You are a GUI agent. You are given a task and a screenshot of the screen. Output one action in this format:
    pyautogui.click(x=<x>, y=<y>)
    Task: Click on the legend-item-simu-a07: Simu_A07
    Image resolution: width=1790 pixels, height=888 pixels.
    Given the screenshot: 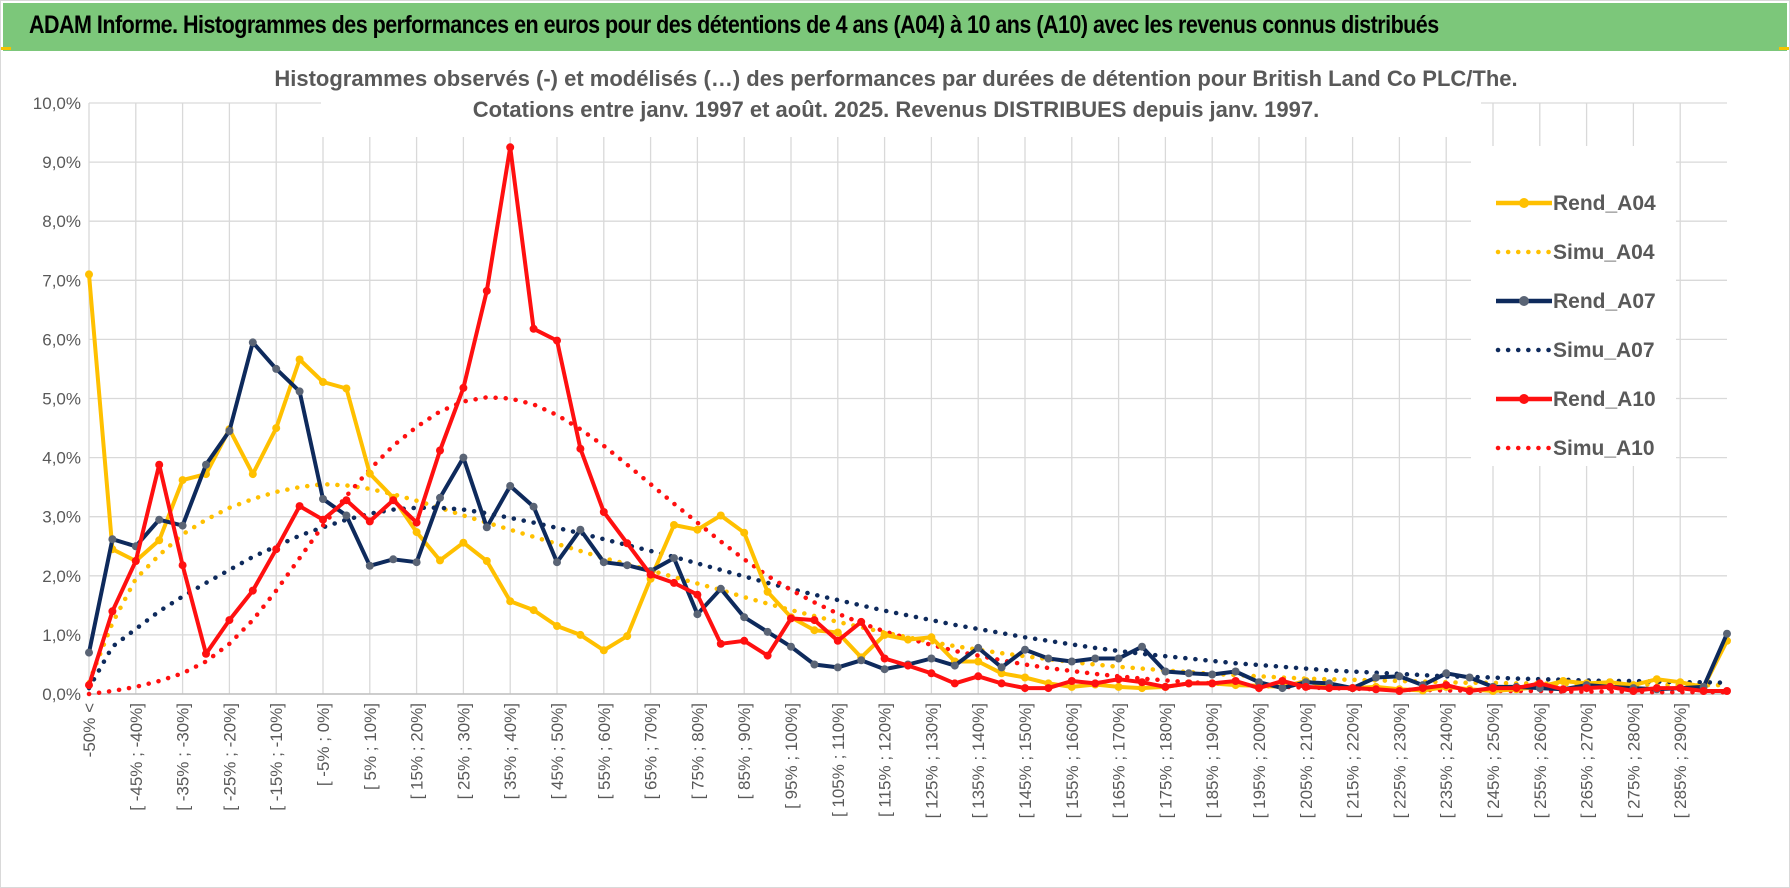 What is the action you would take?
    pyautogui.click(x=1575, y=350)
    